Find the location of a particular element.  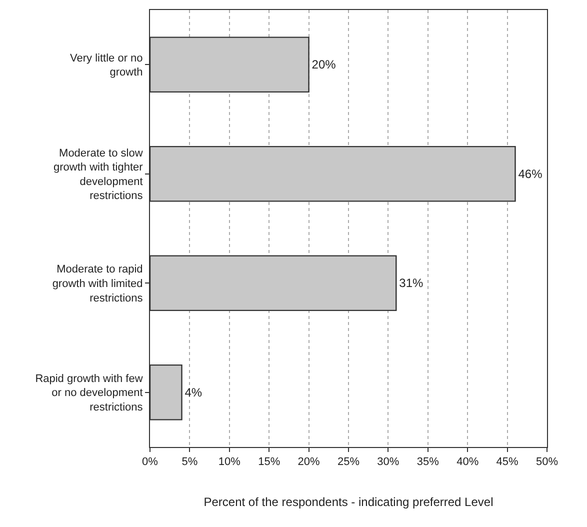

x-tick-label: 30% is located at coordinates (388, 462).